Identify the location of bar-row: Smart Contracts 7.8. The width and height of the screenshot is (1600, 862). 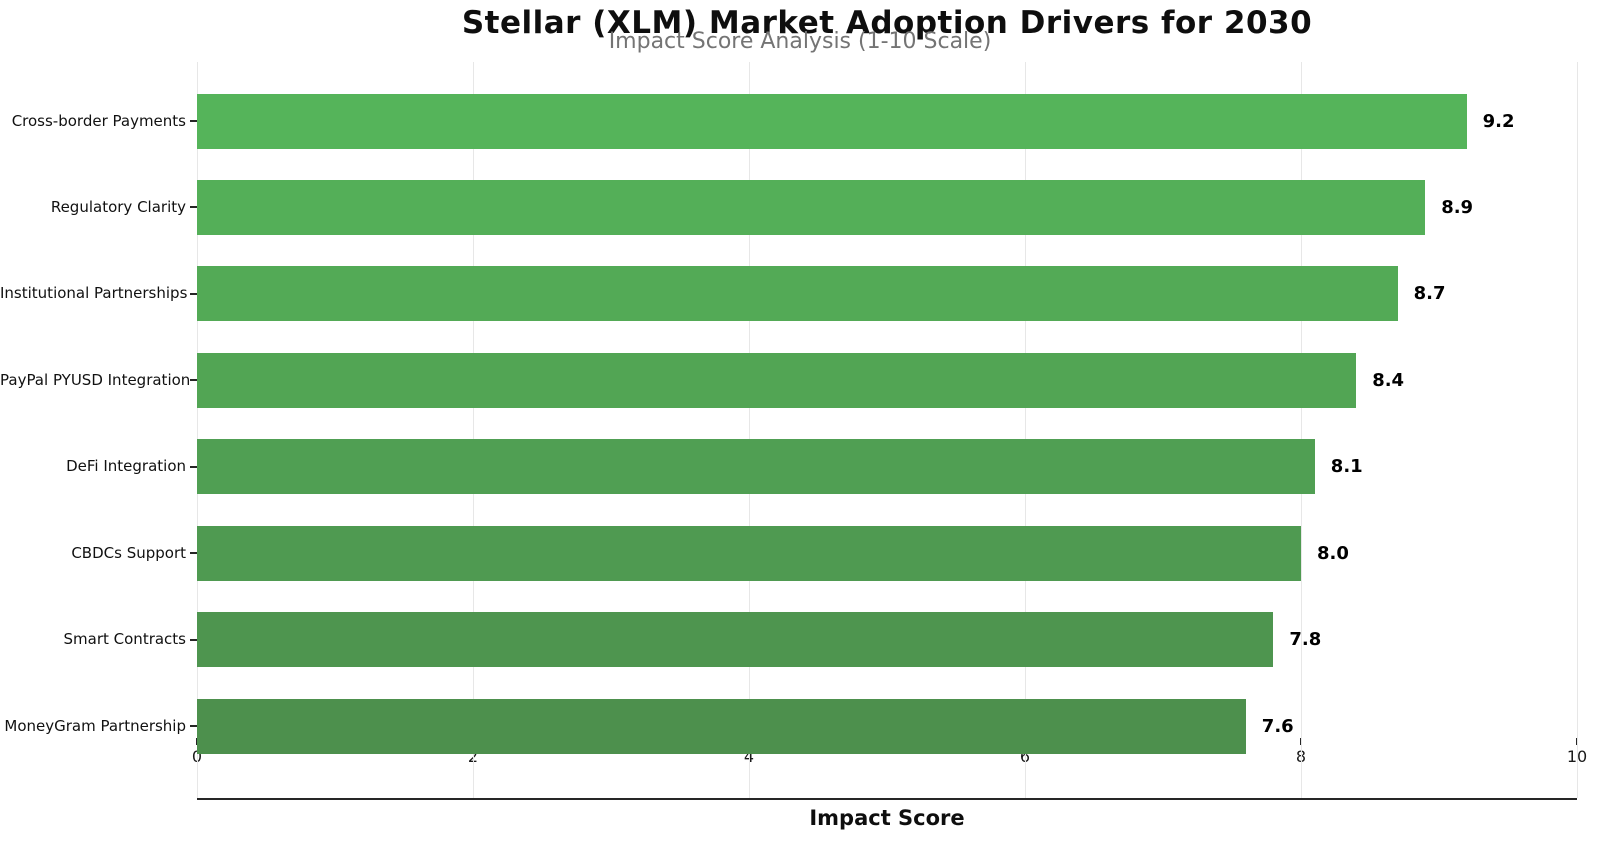
(800, 640).